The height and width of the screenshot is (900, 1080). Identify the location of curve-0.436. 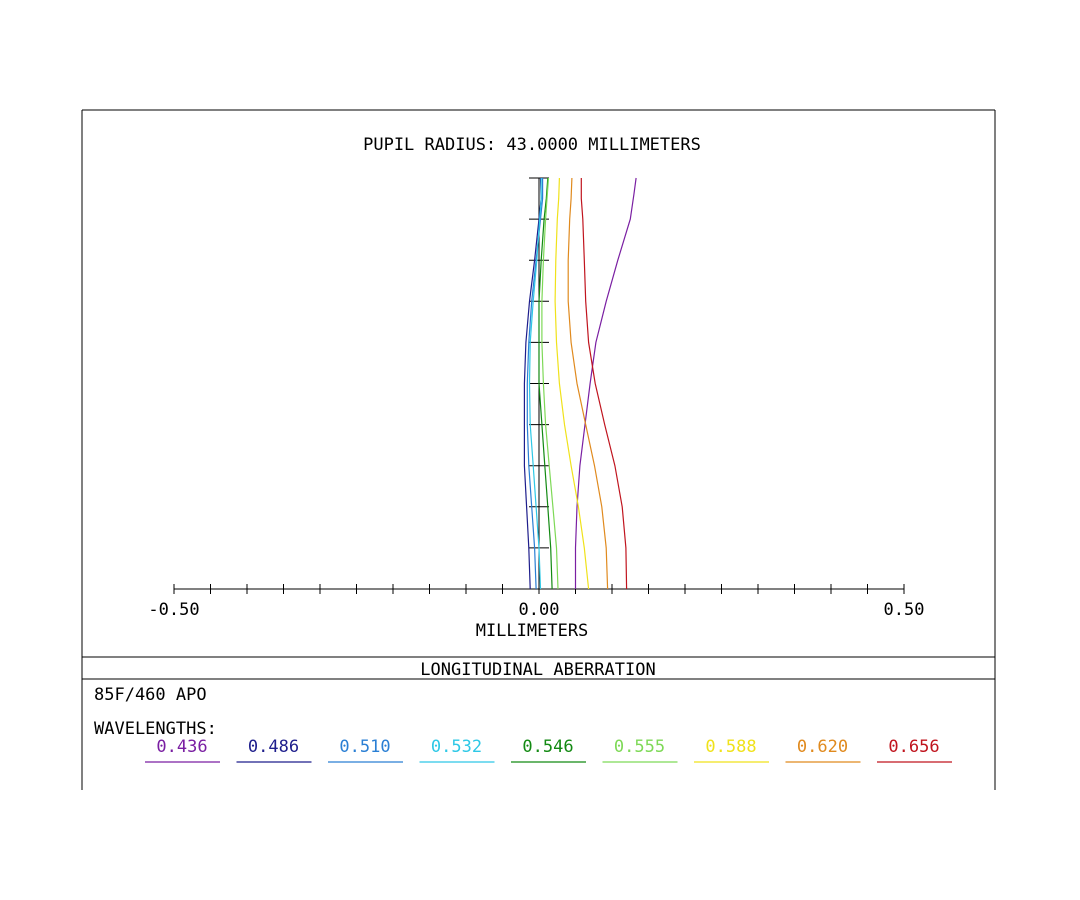
(605, 383).